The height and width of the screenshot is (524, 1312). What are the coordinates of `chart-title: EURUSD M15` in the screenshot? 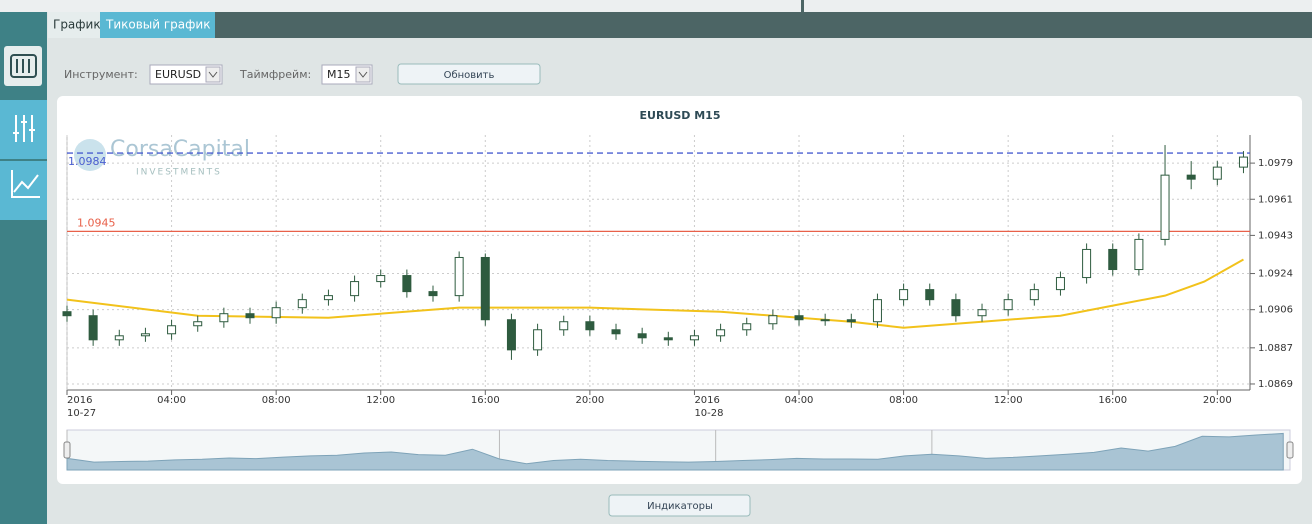 It's located at (680, 115).